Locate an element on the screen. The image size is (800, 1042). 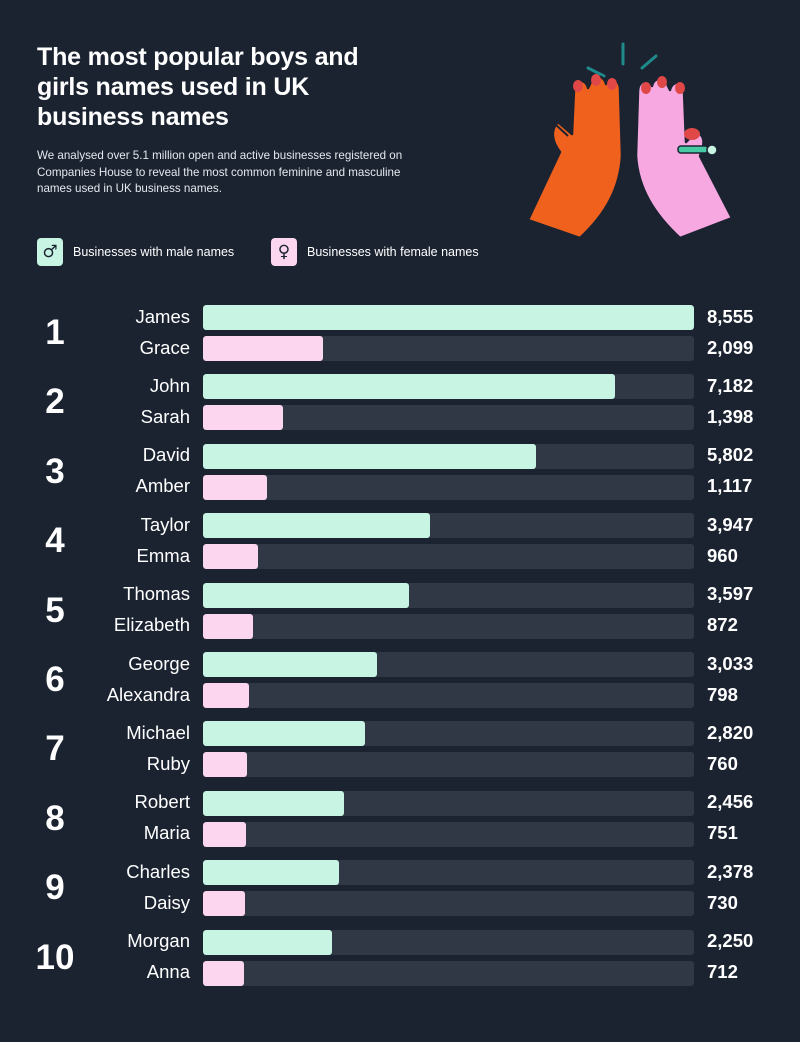
legend-item-male: ♂ Businesses with male names is located at coordinates (135, 252).